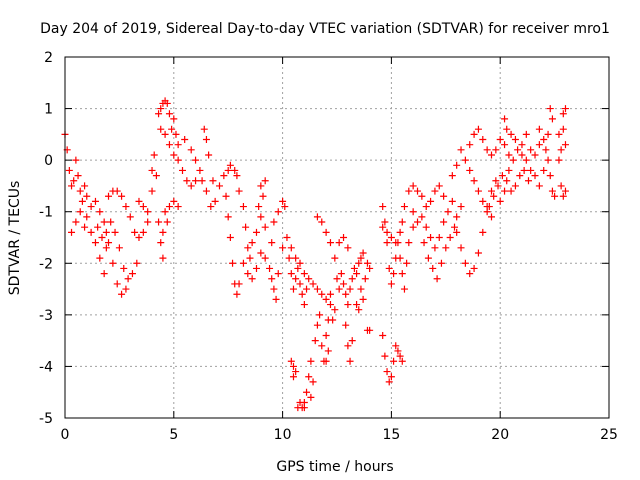 The image size is (640, 480). Describe the element at coordinates (46, 213) in the screenshot. I see `y-tick-label: -1` at that location.